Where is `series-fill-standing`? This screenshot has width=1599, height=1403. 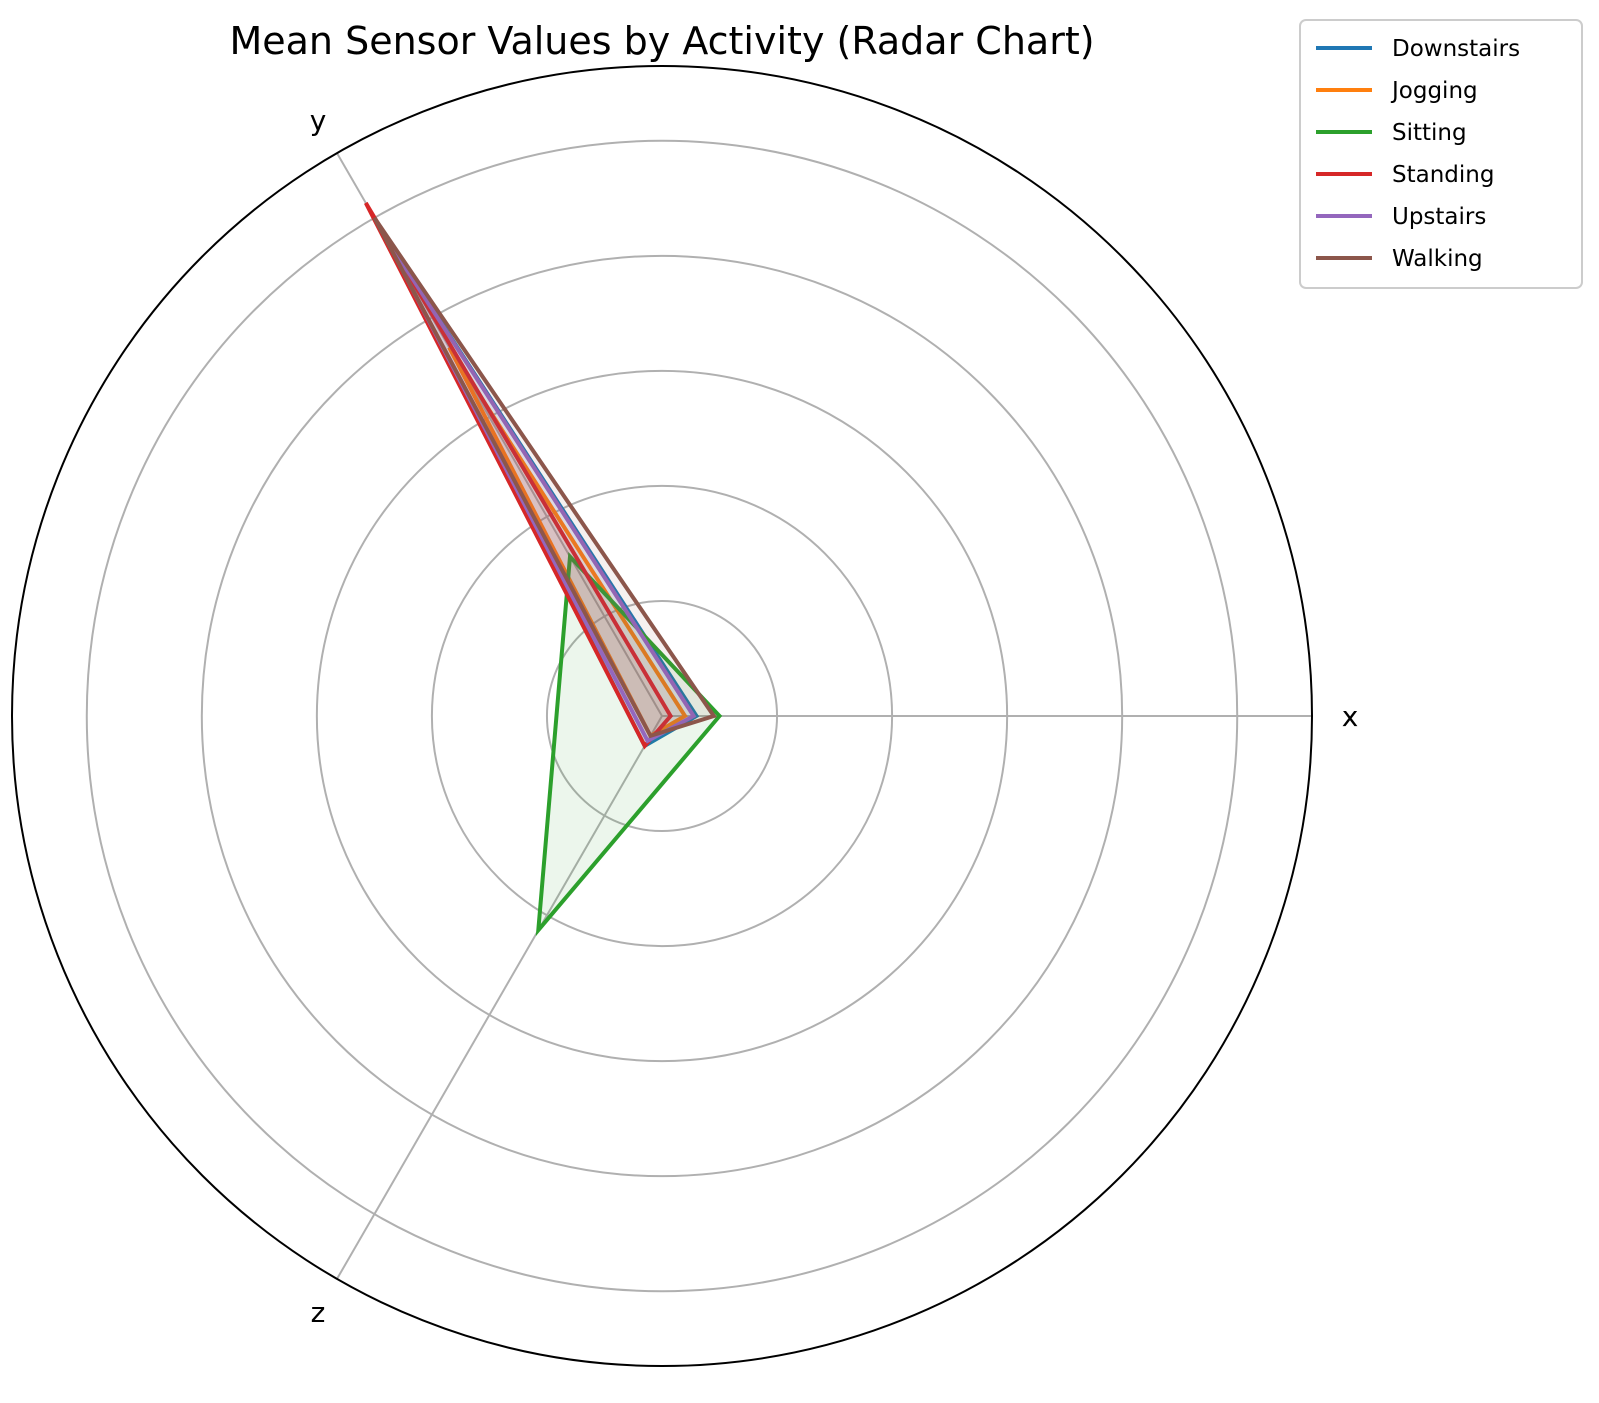 series-fill-standing is located at coordinates (518, 474).